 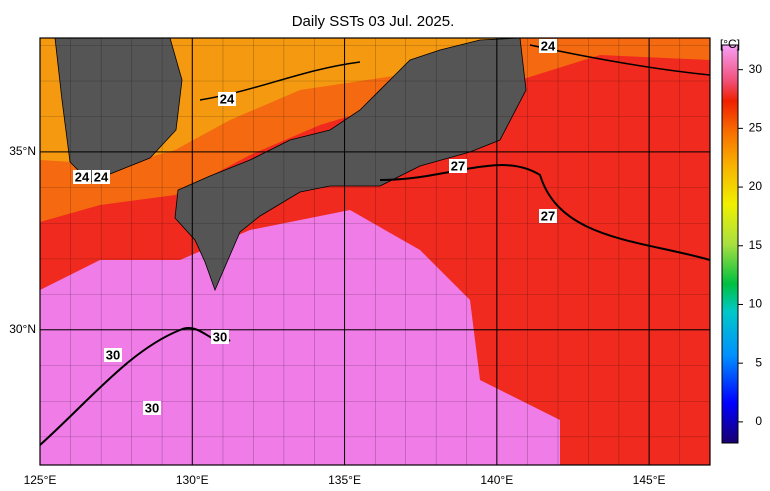 What do you see at coordinates (192, 480) in the screenshot?
I see `x-tick-label: 130°E` at bounding box center [192, 480].